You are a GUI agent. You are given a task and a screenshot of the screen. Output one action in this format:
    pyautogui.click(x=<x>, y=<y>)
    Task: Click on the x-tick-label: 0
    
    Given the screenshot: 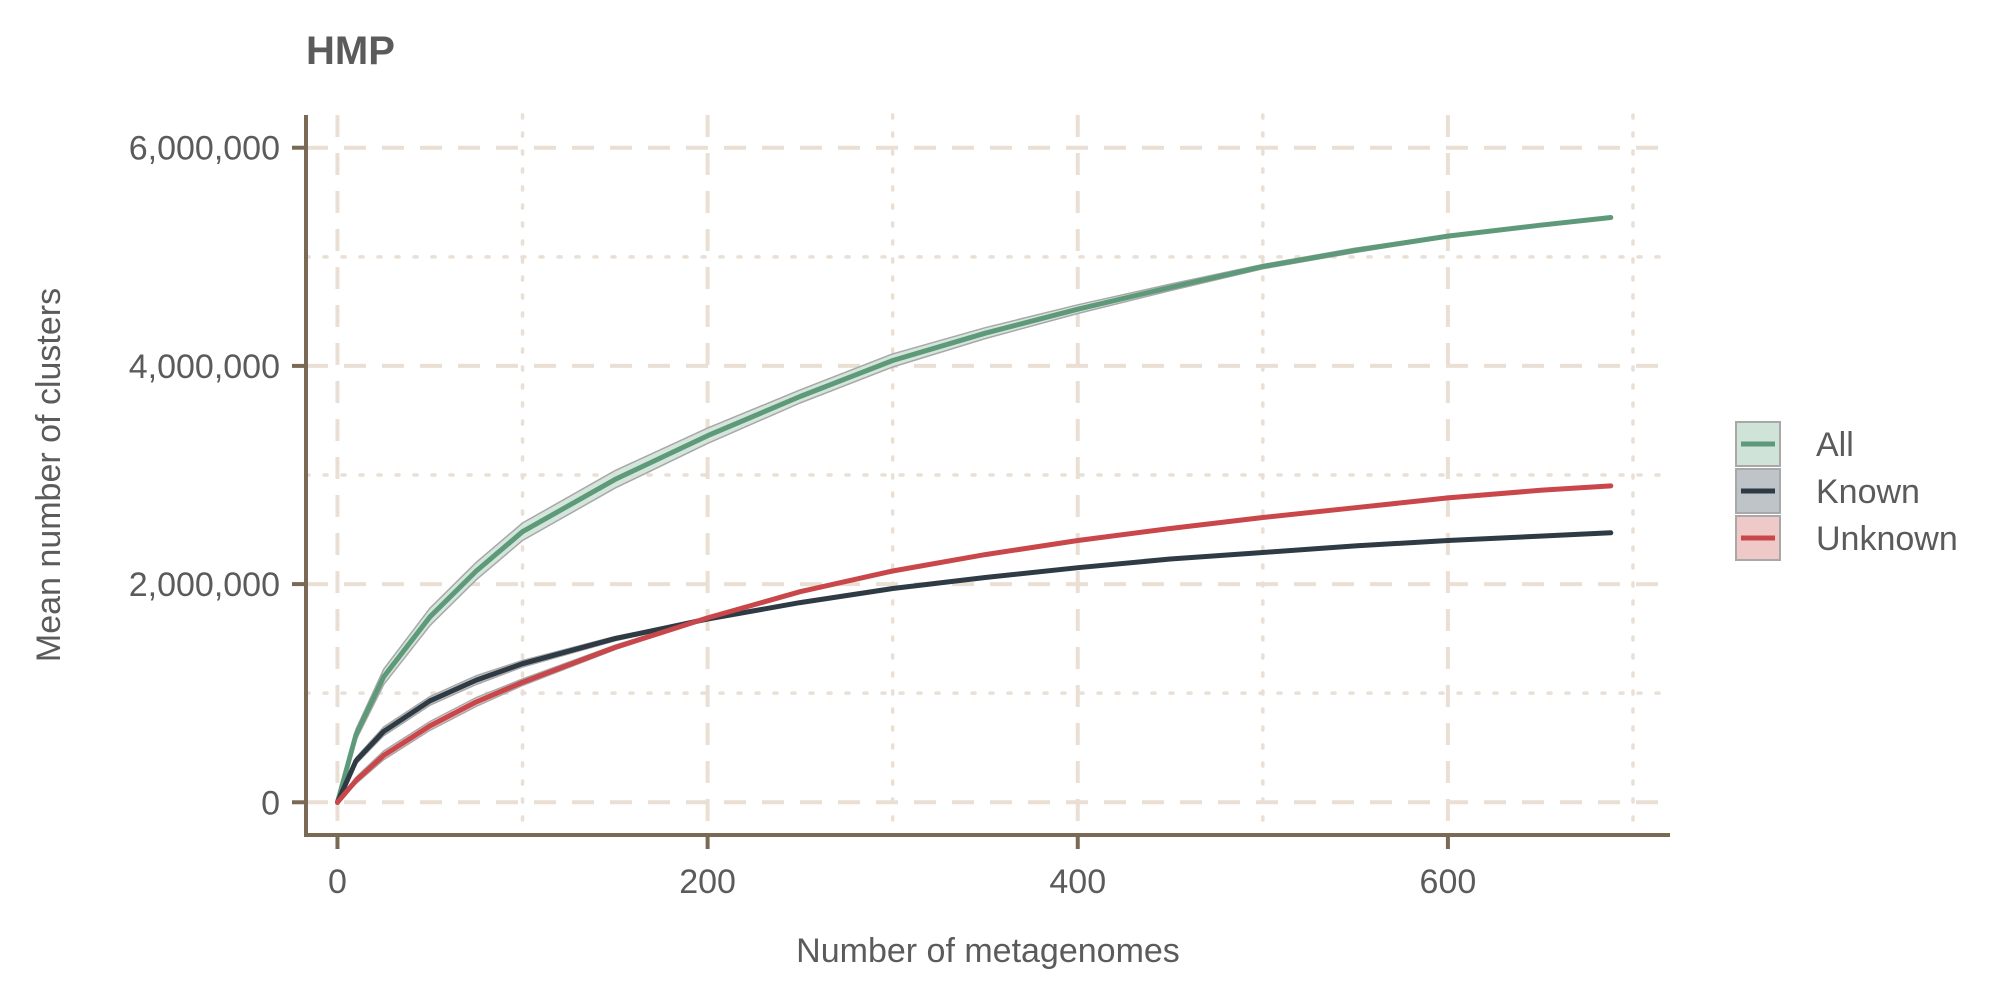 What is the action you would take?
    pyautogui.click(x=337, y=882)
    